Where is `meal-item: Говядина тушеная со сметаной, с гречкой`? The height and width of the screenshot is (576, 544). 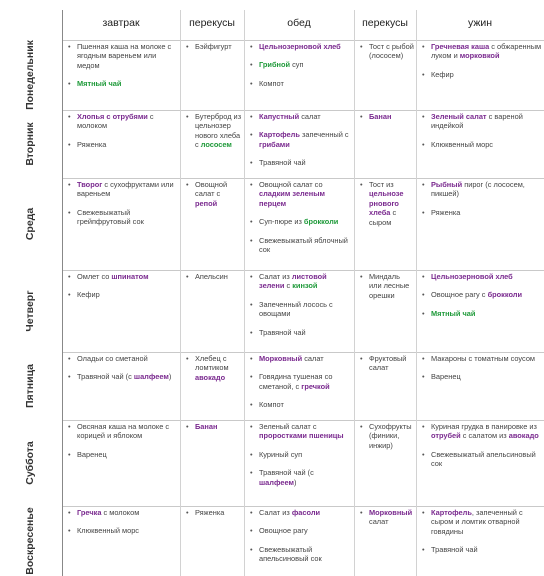 meal-item: Говядина тушеная со сметаной, с гречкой is located at coordinates (301, 381).